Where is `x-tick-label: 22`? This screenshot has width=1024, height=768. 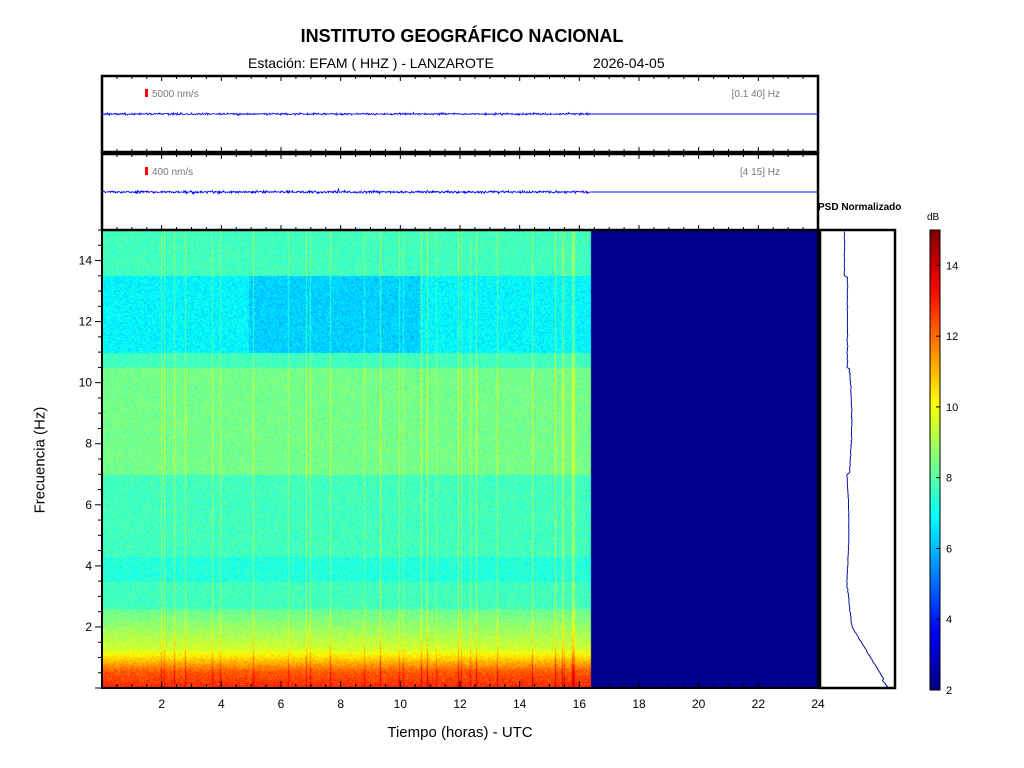 x-tick-label: 22 is located at coordinates (759, 704).